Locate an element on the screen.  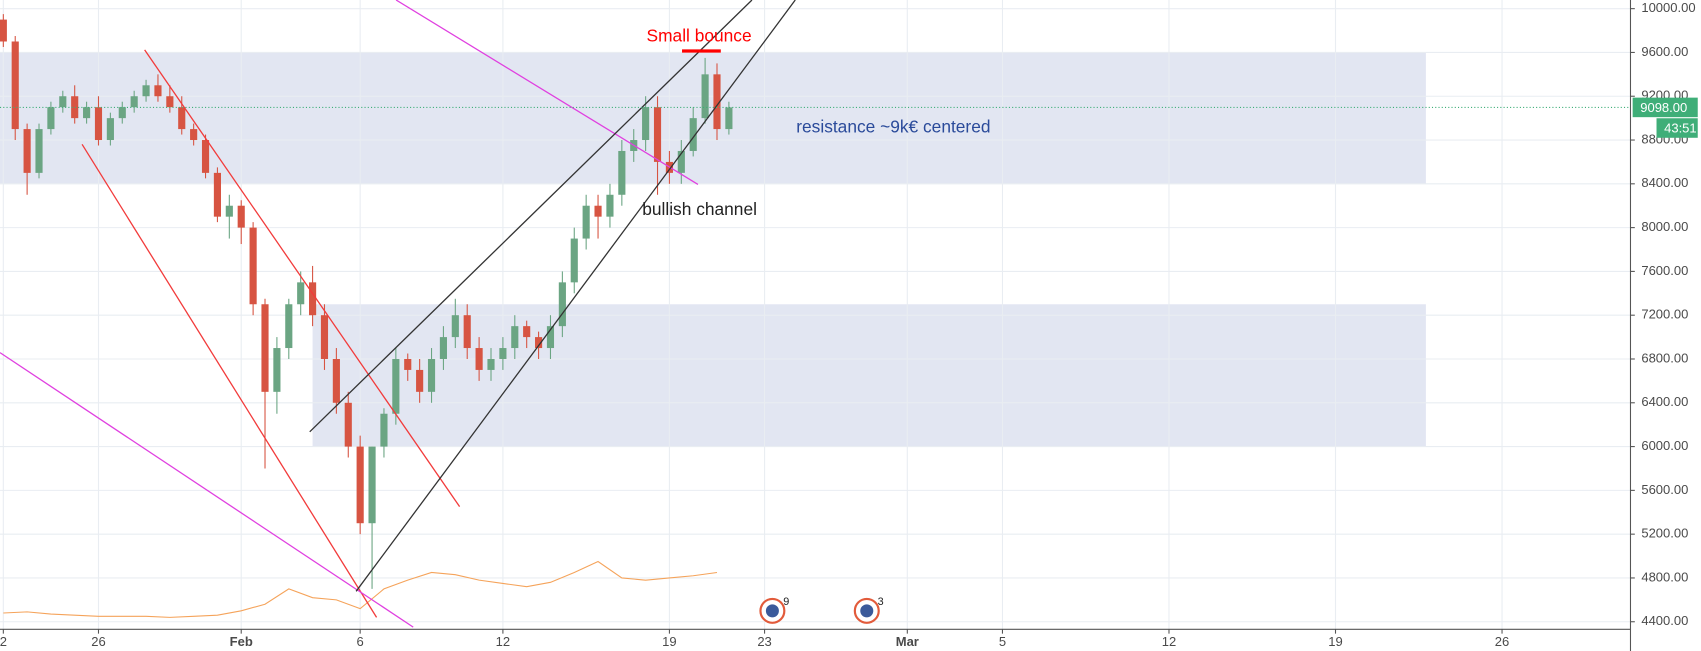
x-tick-label: 12 is located at coordinates (1169, 641).